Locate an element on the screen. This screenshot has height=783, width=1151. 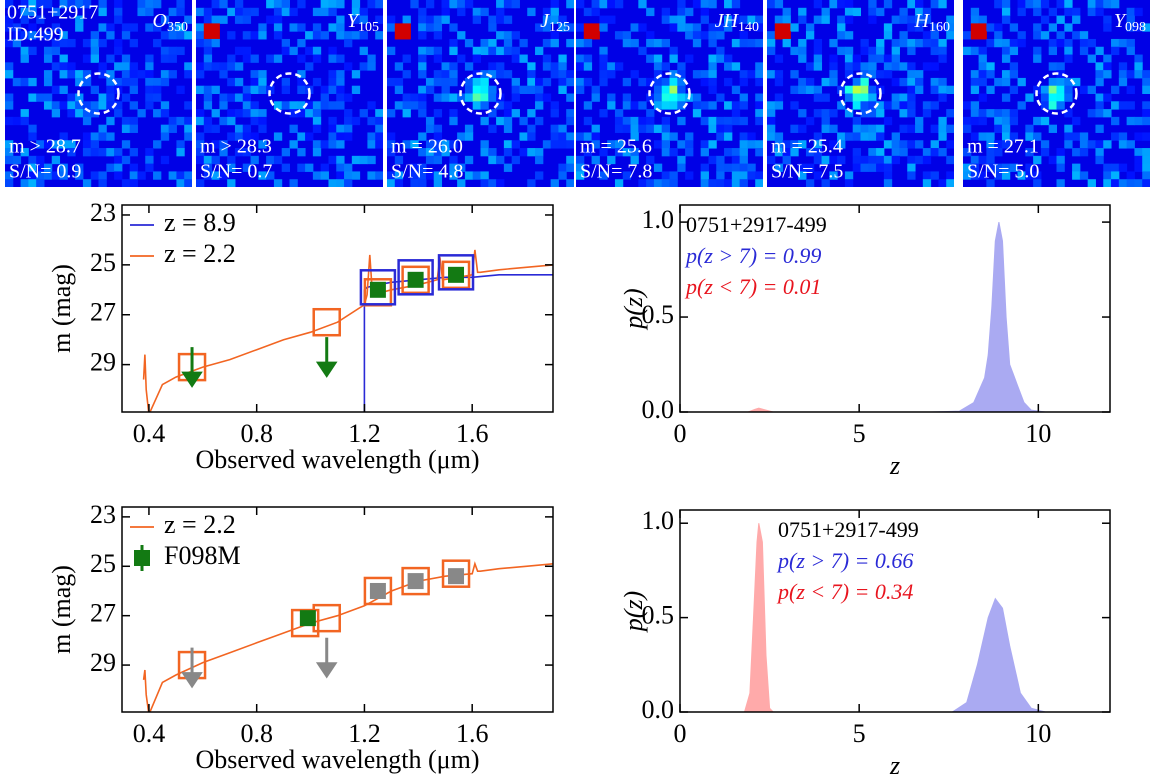
upper-limit-arrow is located at coordinates (192, 367).